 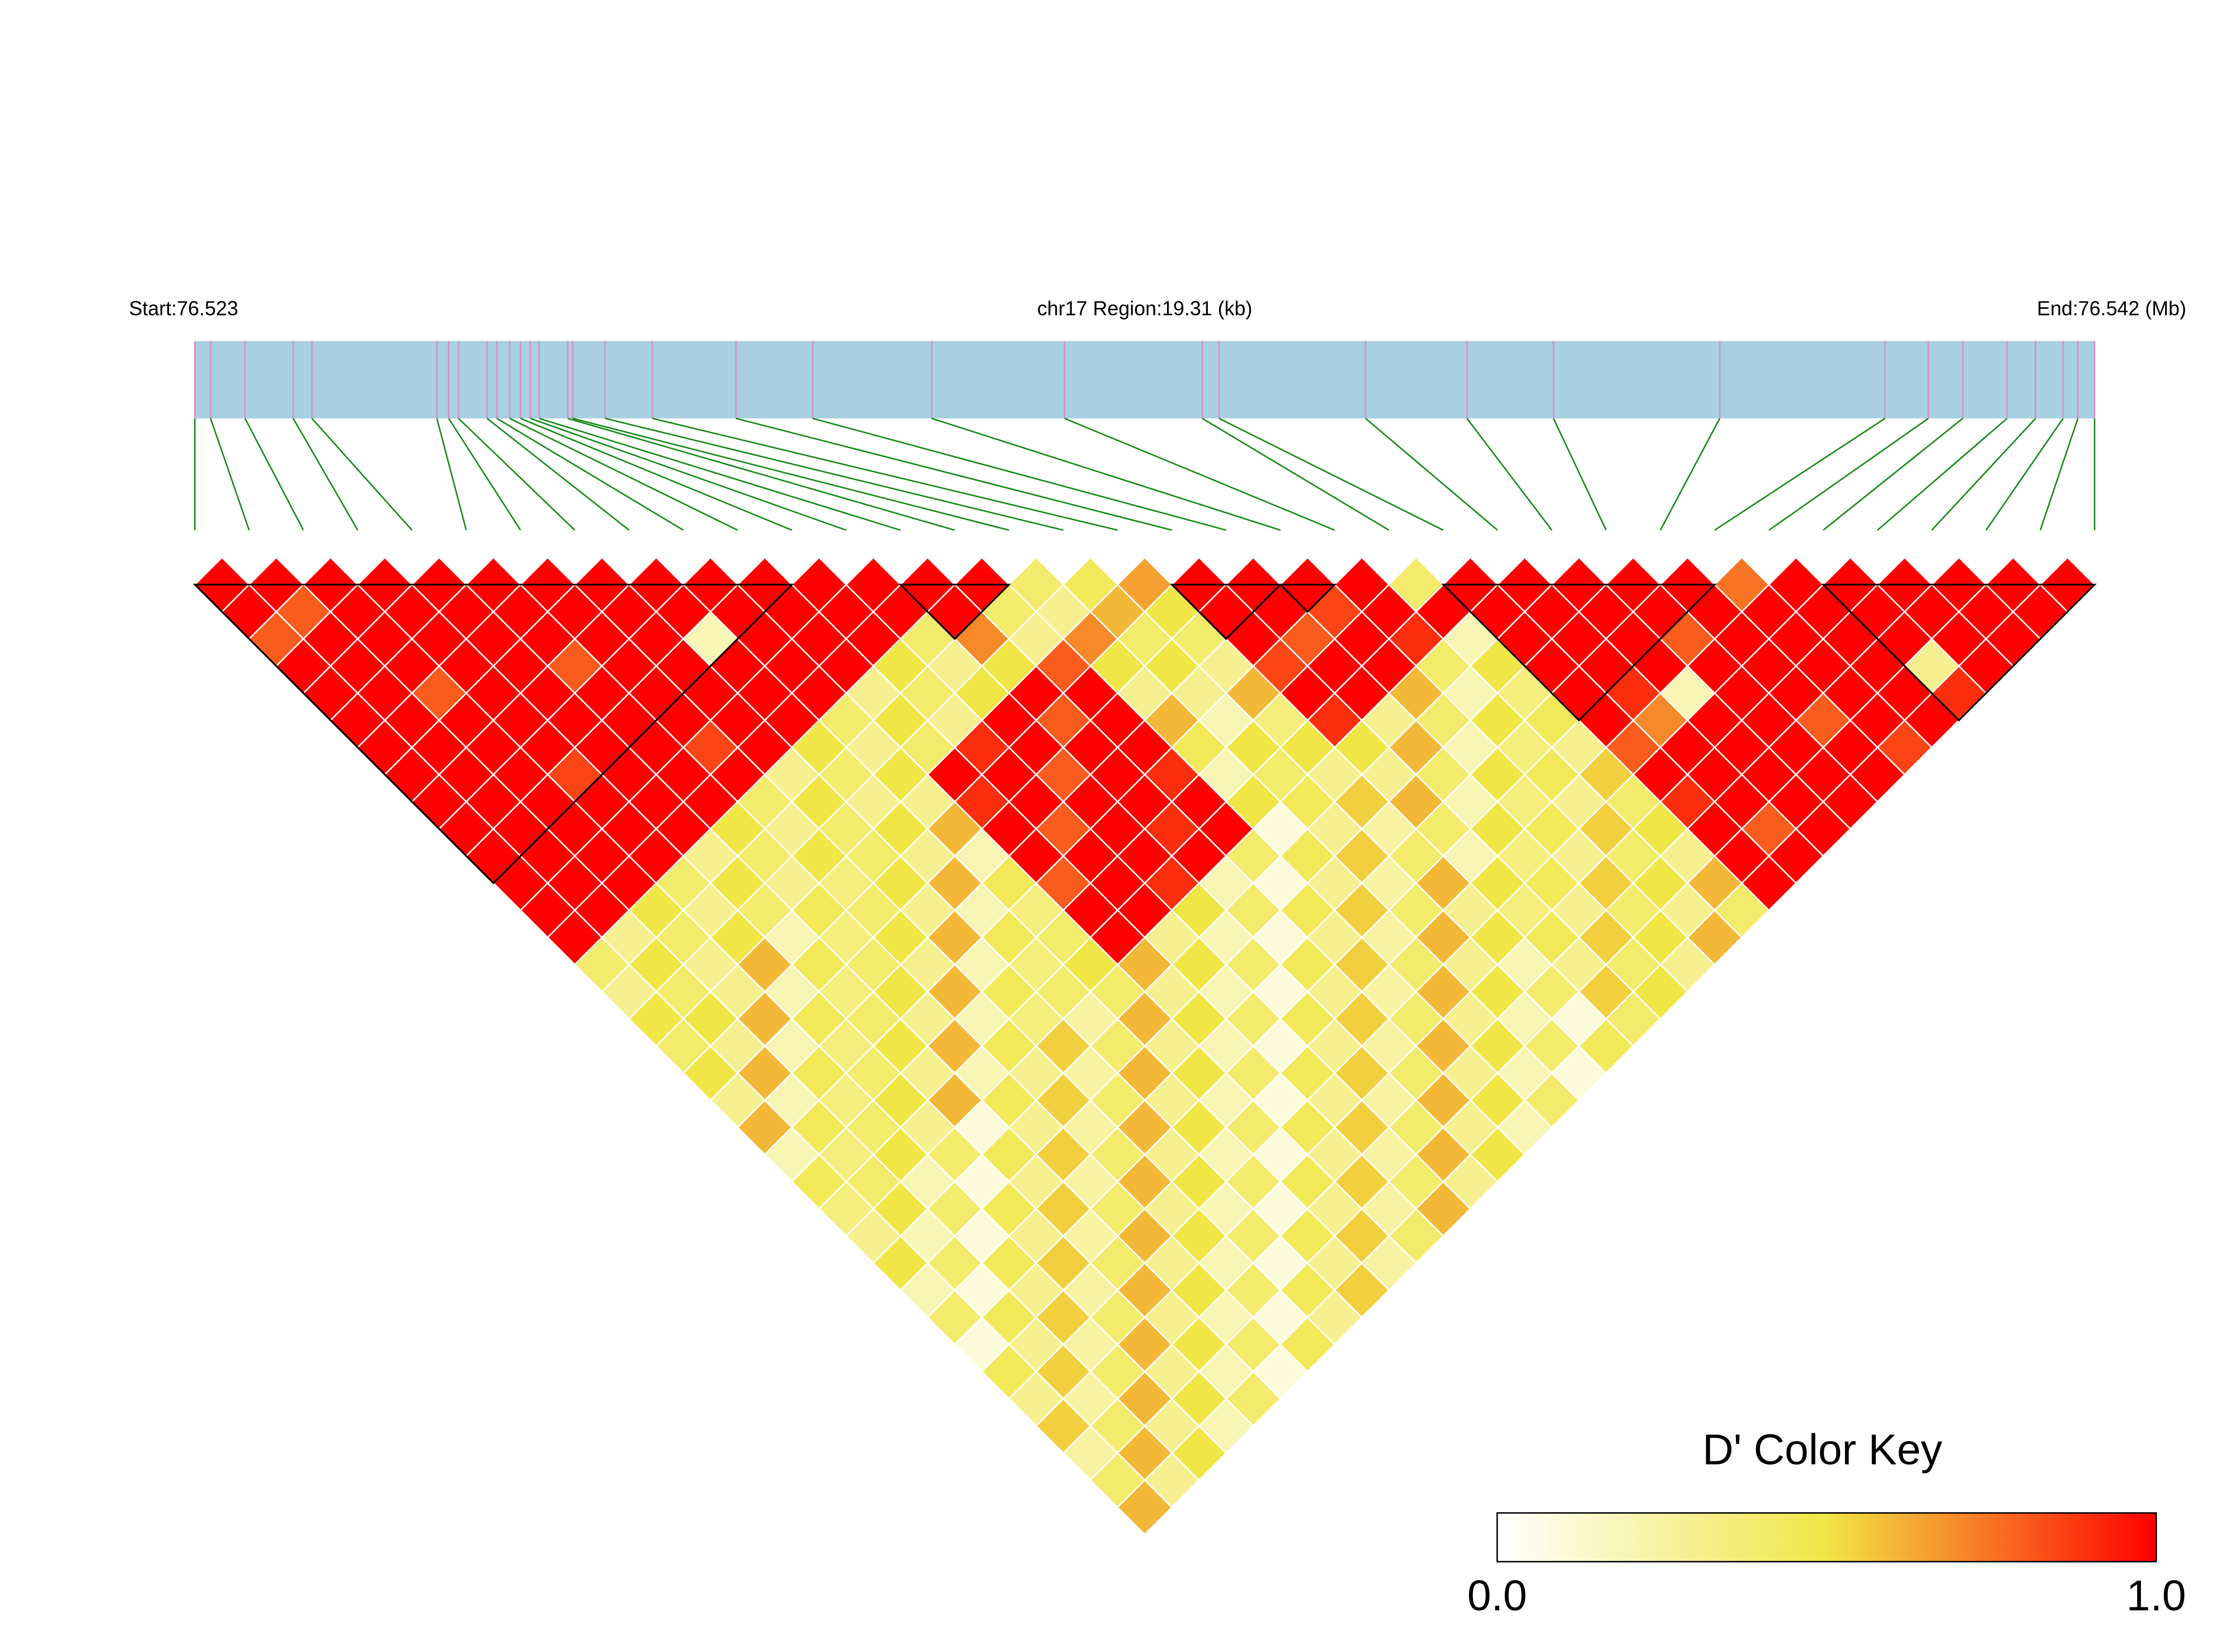 I want to click on color-key, so click(x=1827, y=1537).